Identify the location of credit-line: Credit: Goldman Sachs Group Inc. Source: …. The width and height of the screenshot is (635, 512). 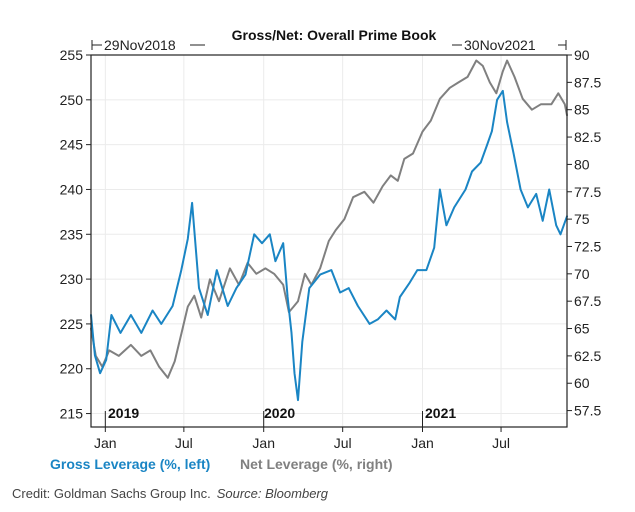
(170, 493).